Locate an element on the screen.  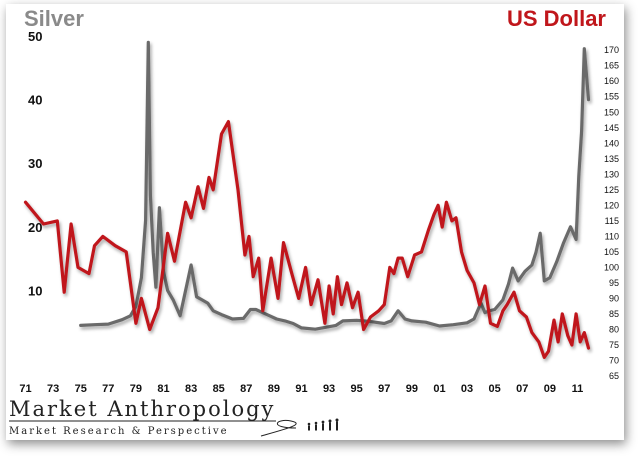
left-tick-label: 10 is located at coordinates (35, 290).